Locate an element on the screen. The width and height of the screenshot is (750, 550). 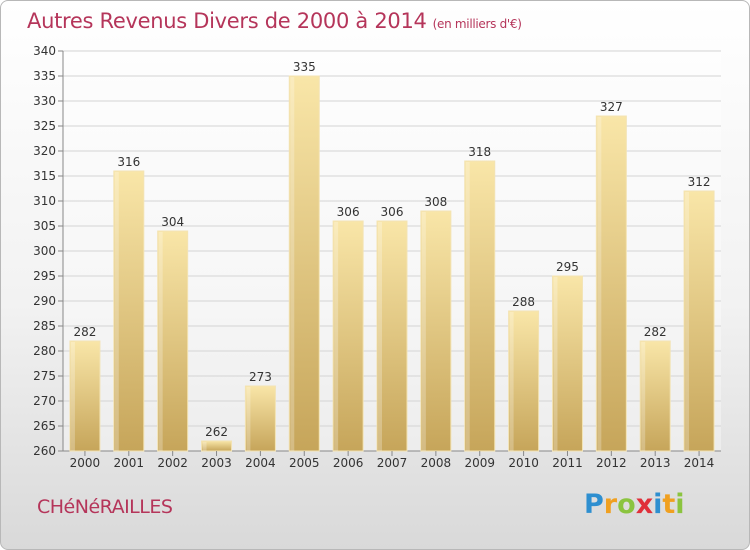
y-tick-label: 335 is located at coordinates (44, 76).